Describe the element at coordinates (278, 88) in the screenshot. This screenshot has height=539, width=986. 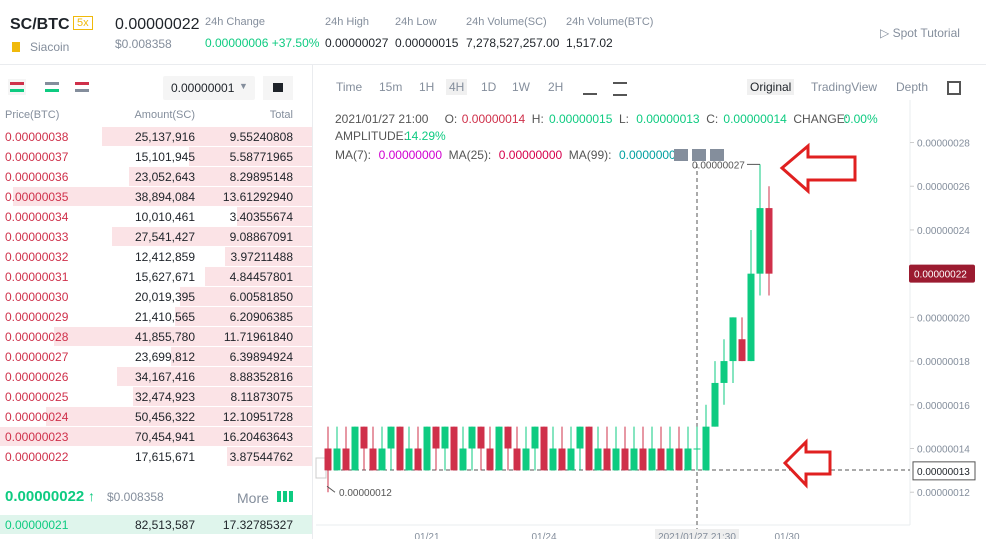
I see `more-button` at that location.